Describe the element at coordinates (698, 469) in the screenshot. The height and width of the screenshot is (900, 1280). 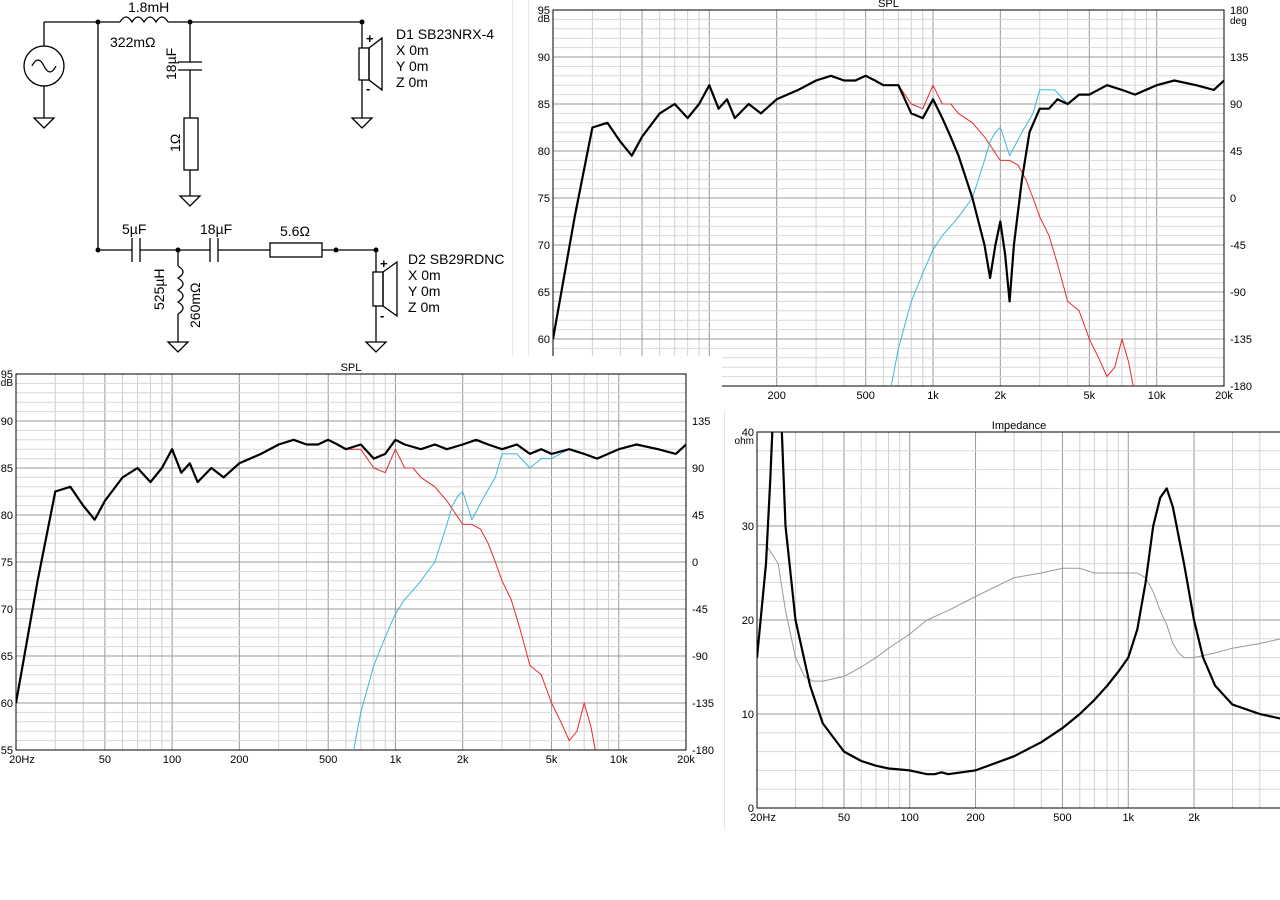
I see `y2-tick-label: 90` at that location.